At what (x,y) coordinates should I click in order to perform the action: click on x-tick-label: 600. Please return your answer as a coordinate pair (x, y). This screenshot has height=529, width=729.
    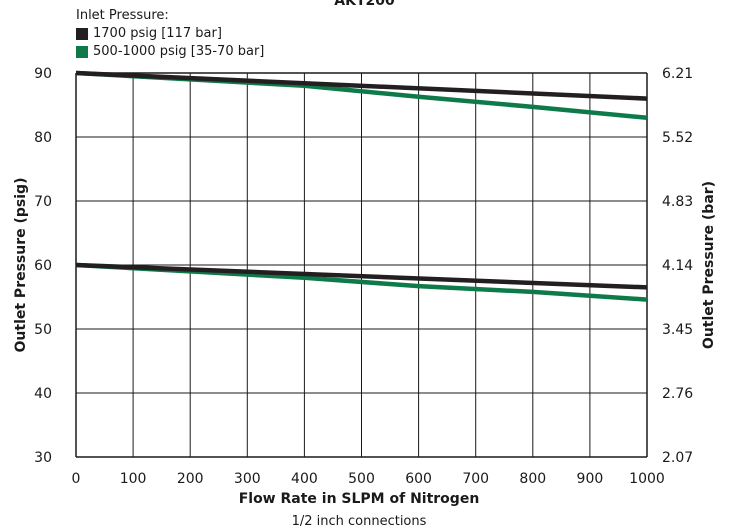
    Looking at the image, I should click on (418, 479).